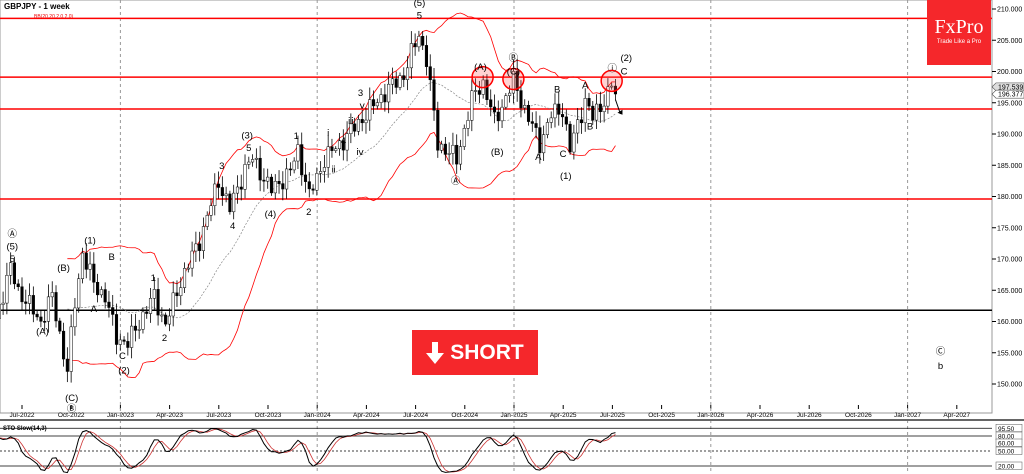 This screenshot has height=474, width=1024. What do you see at coordinates (1009, 72) in the screenshot?
I see `y-tick-label: 200.000` at bounding box center [1009, 72].